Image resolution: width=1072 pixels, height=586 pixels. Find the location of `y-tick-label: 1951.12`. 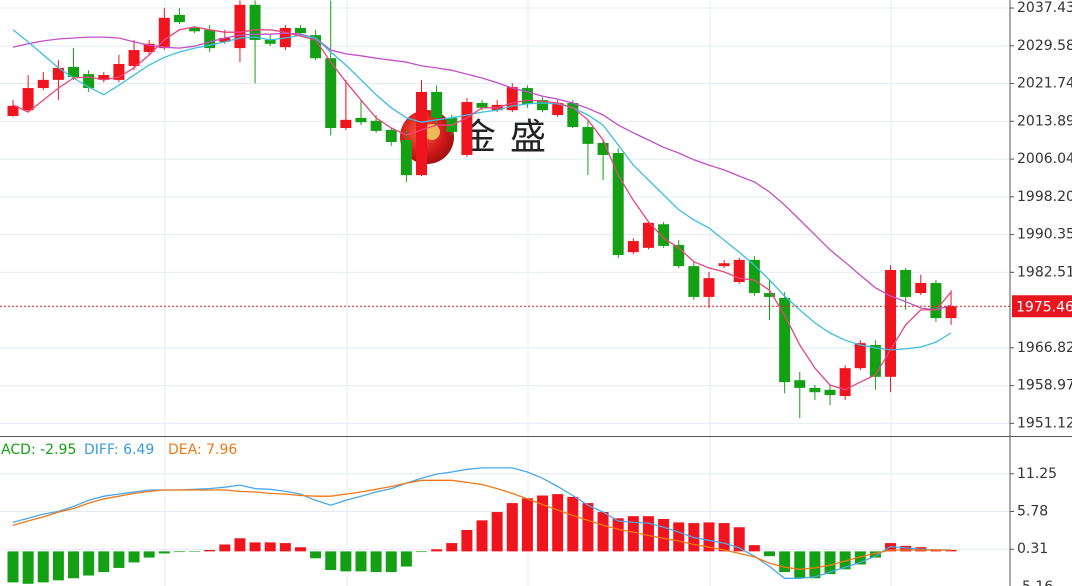

y-tick-label: 1951.12 is located at coordinates (1044, 423).